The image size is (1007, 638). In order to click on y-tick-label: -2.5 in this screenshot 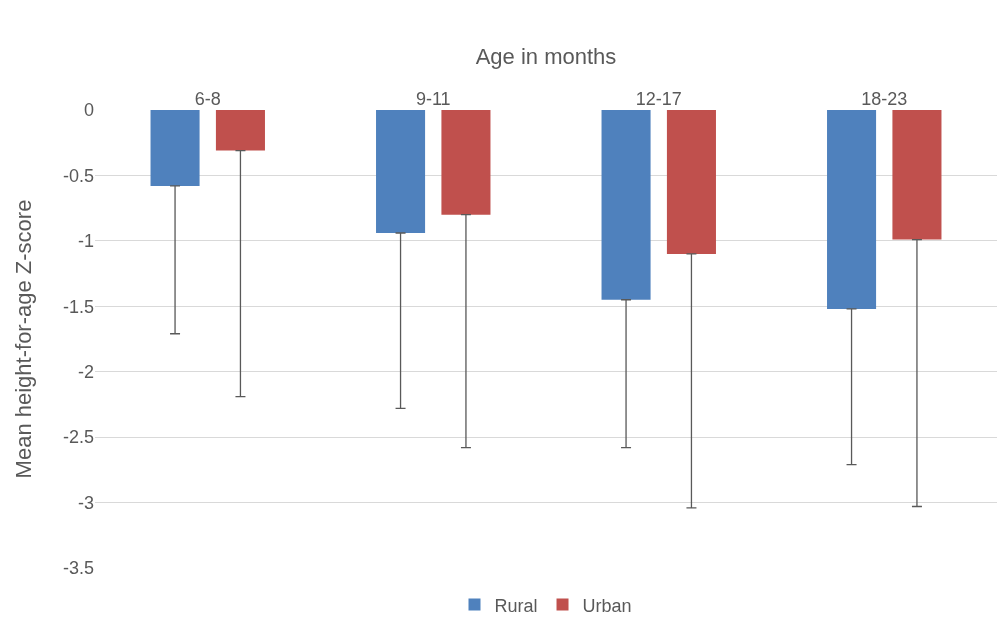, I will do `click(78, 437)`.